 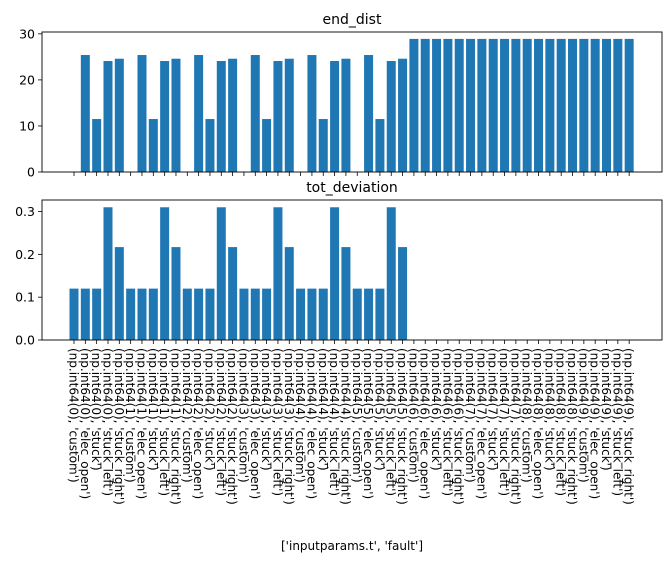 I want to click on x-tick-label: (np.int64(3), 'elec_open'), so click(x=255, y=423).